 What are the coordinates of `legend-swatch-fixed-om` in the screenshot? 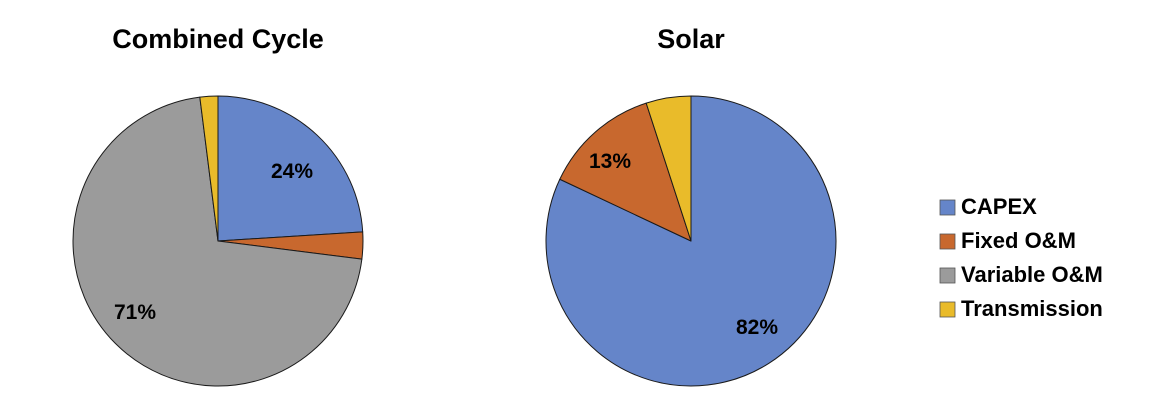 It's located at (947, 241).